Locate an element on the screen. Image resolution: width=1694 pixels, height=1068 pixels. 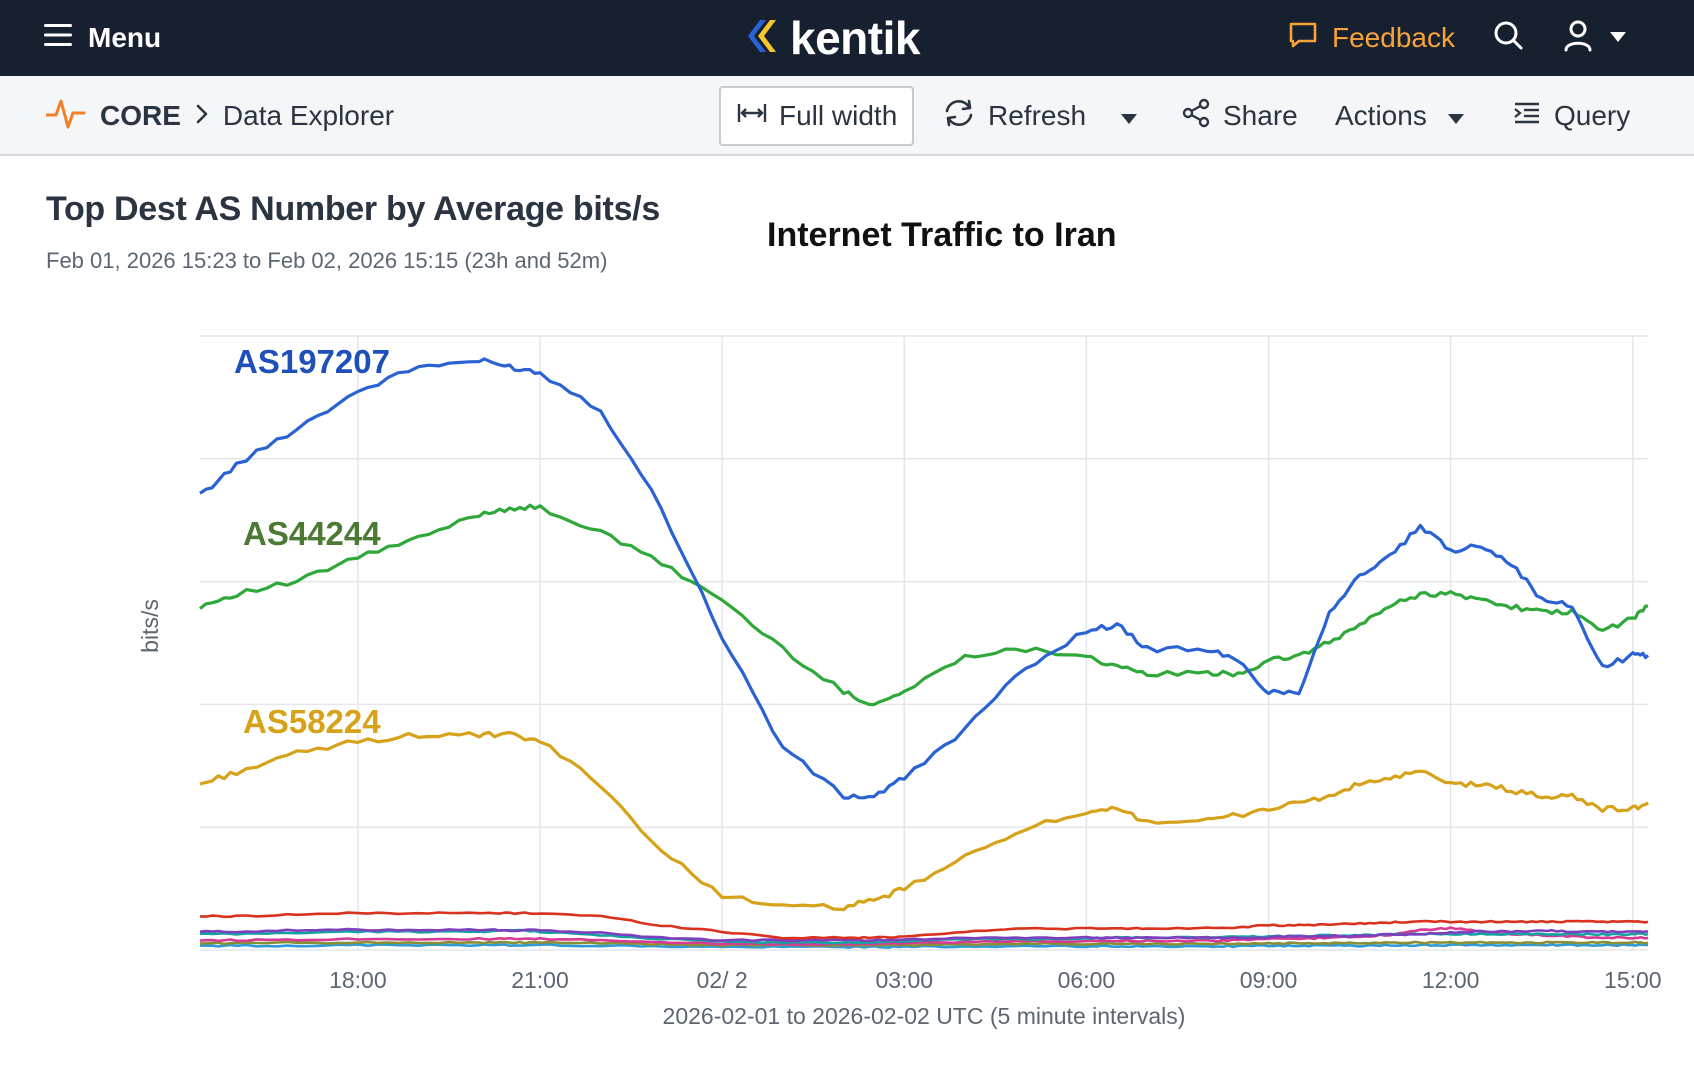
breadcrumb-core: CORE is located at coordinates (140, 115).